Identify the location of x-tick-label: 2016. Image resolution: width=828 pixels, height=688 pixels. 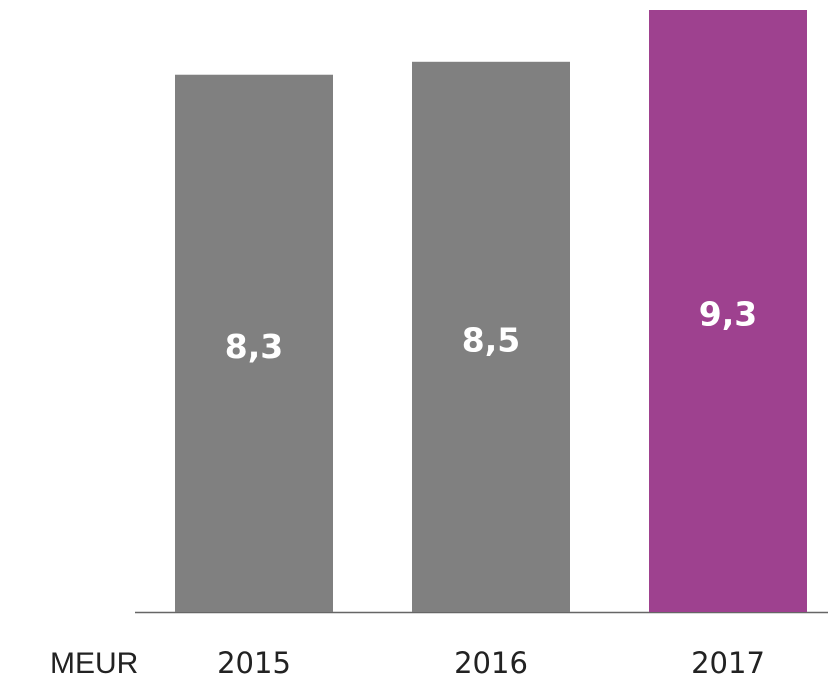
(491, 663).